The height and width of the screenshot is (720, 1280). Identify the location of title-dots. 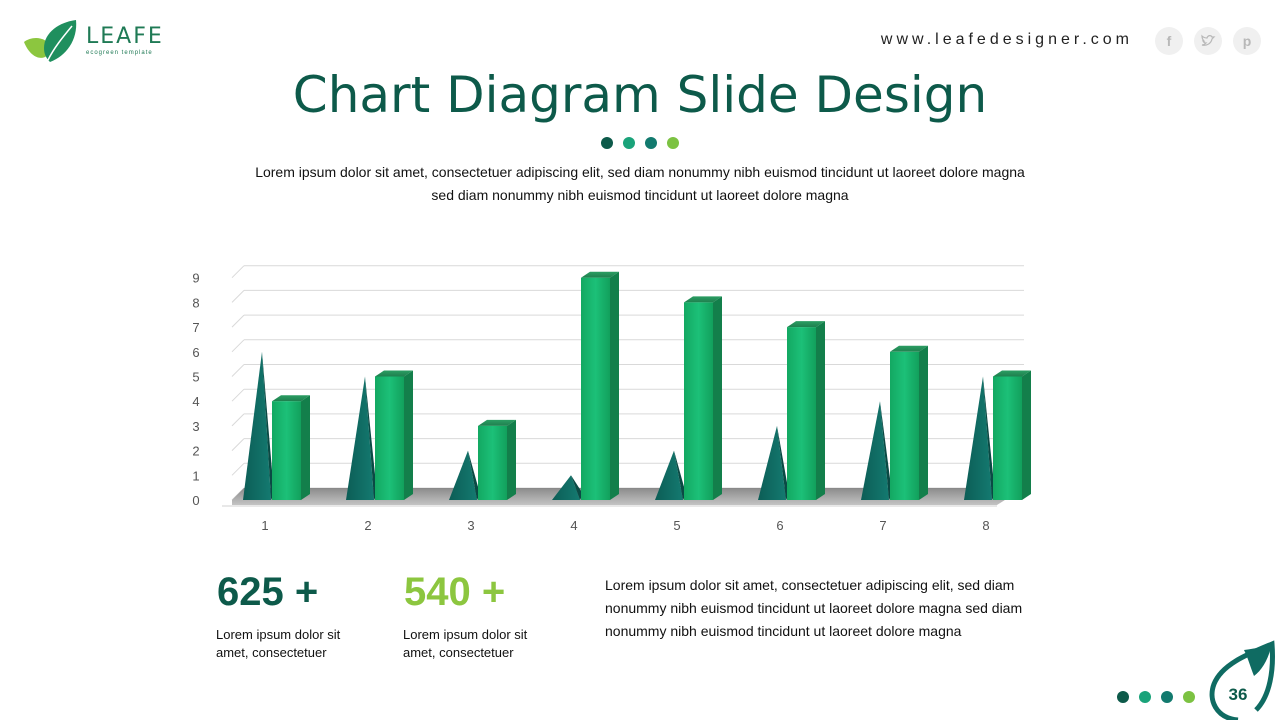
(640, 143).